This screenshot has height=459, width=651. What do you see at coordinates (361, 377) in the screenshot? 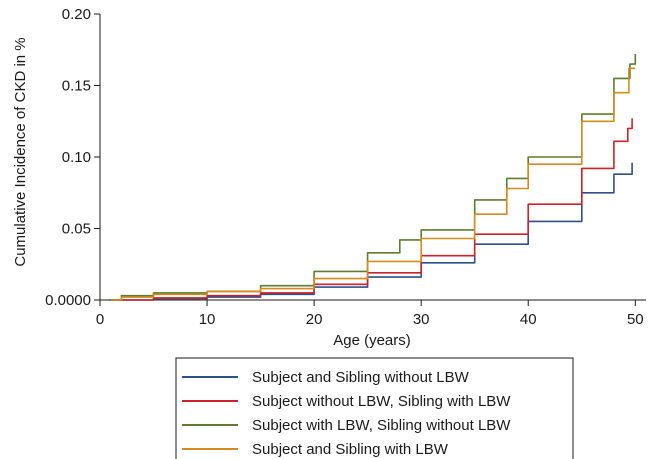
I see `legend-label-1: Subject and Sibling without LBW` at bounding box center [361, 377].